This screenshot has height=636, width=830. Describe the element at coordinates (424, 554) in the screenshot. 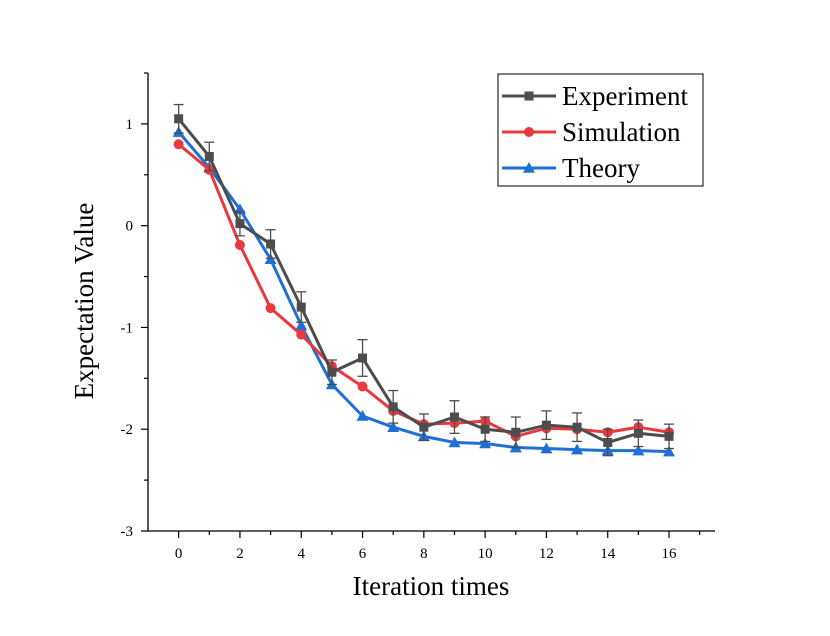

I see `x-tick-label: 8` at that location.